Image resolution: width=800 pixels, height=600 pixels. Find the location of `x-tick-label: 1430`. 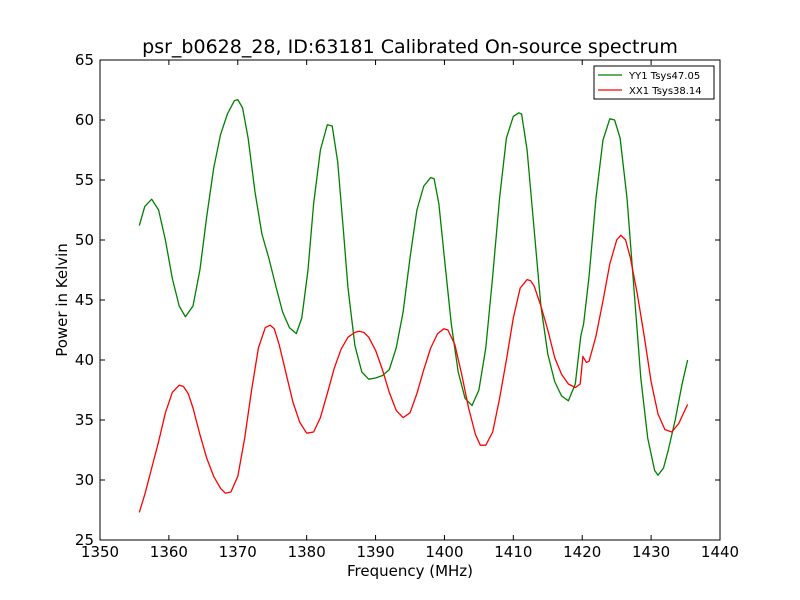

x-tick-label: 1430 is located at coordinates (651, 552).